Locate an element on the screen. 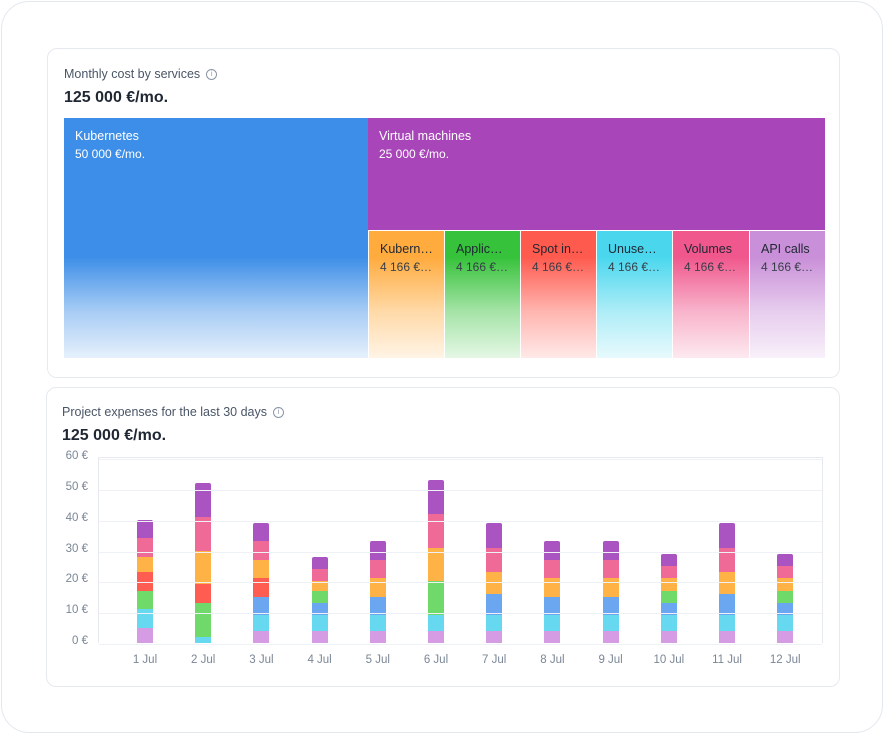 The height and width of the screenshot is (736, 886). tile-value: 50 000 €/mo. is located at coordinates (110, 154).